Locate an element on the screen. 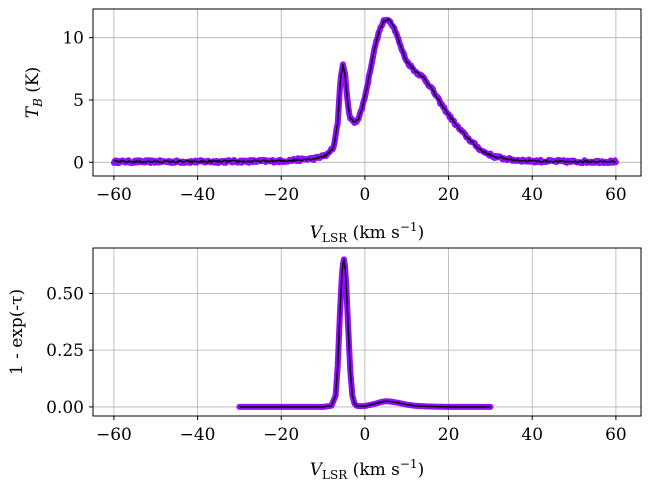  observed-spectrum-line is located at coordinates (365, 333).